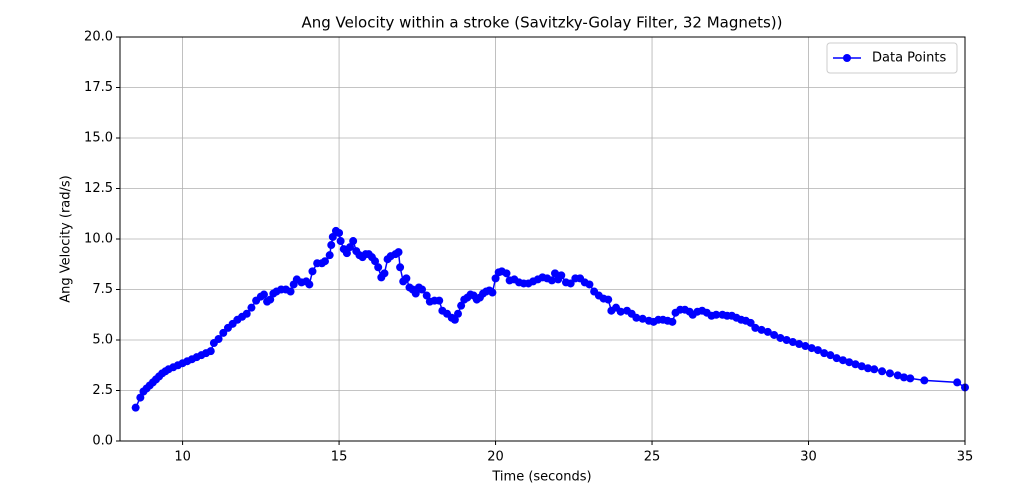  I want to click on x-tick-label: 30, so click(808, 457).